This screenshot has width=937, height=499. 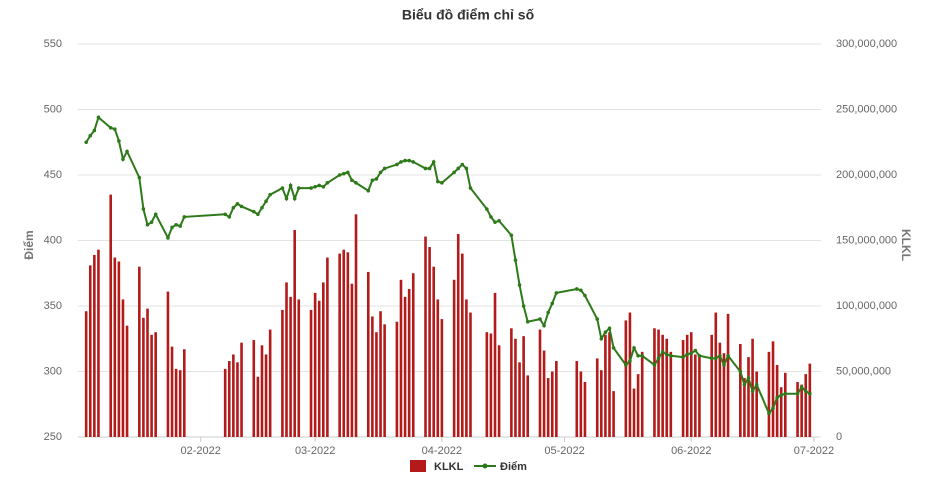 What do you see at coordinates (564, 451) in the screenshot?
I see `x-tick-label: 05-2022` at bounding box center [564, 451].